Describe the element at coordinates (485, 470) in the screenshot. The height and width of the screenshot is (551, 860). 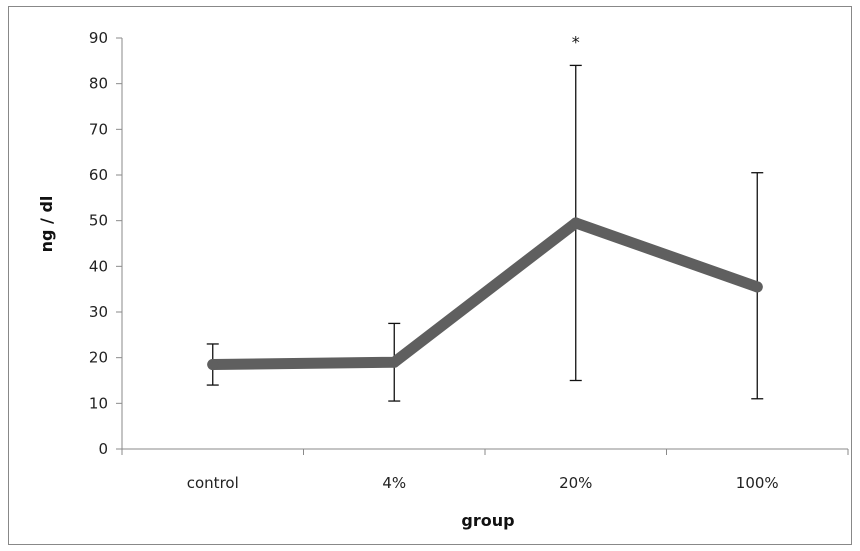
I see `x-axis-ticks: control 4% 20% 100%` at that location.